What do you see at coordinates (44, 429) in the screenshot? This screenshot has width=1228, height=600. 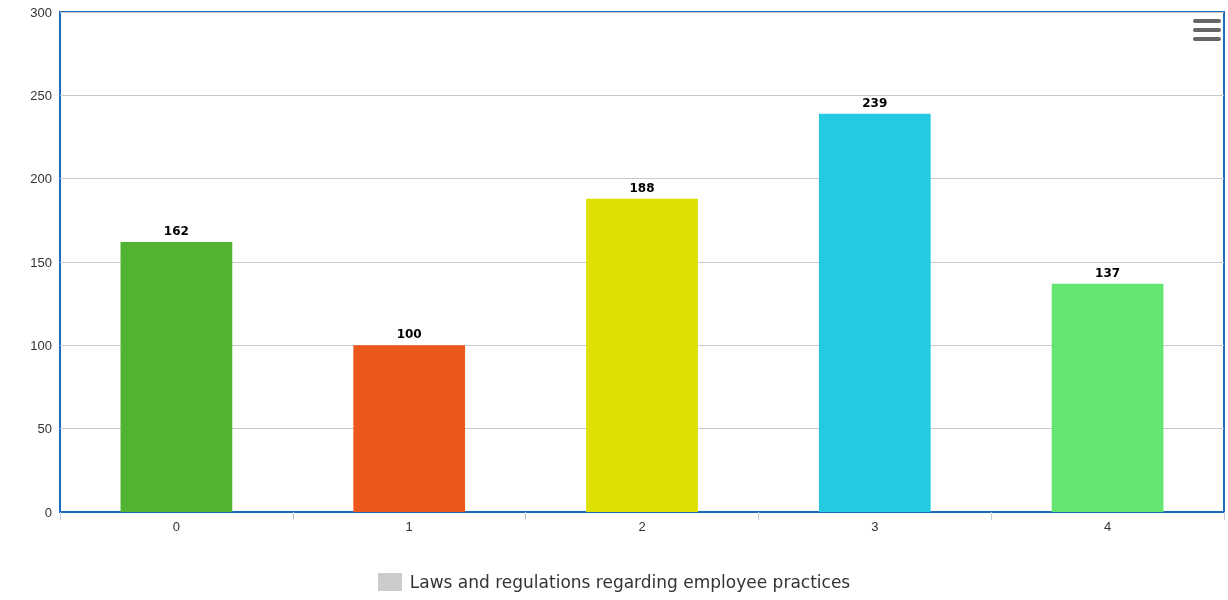 I see `y-tick-label: 50` at bounding box center [44, 429].